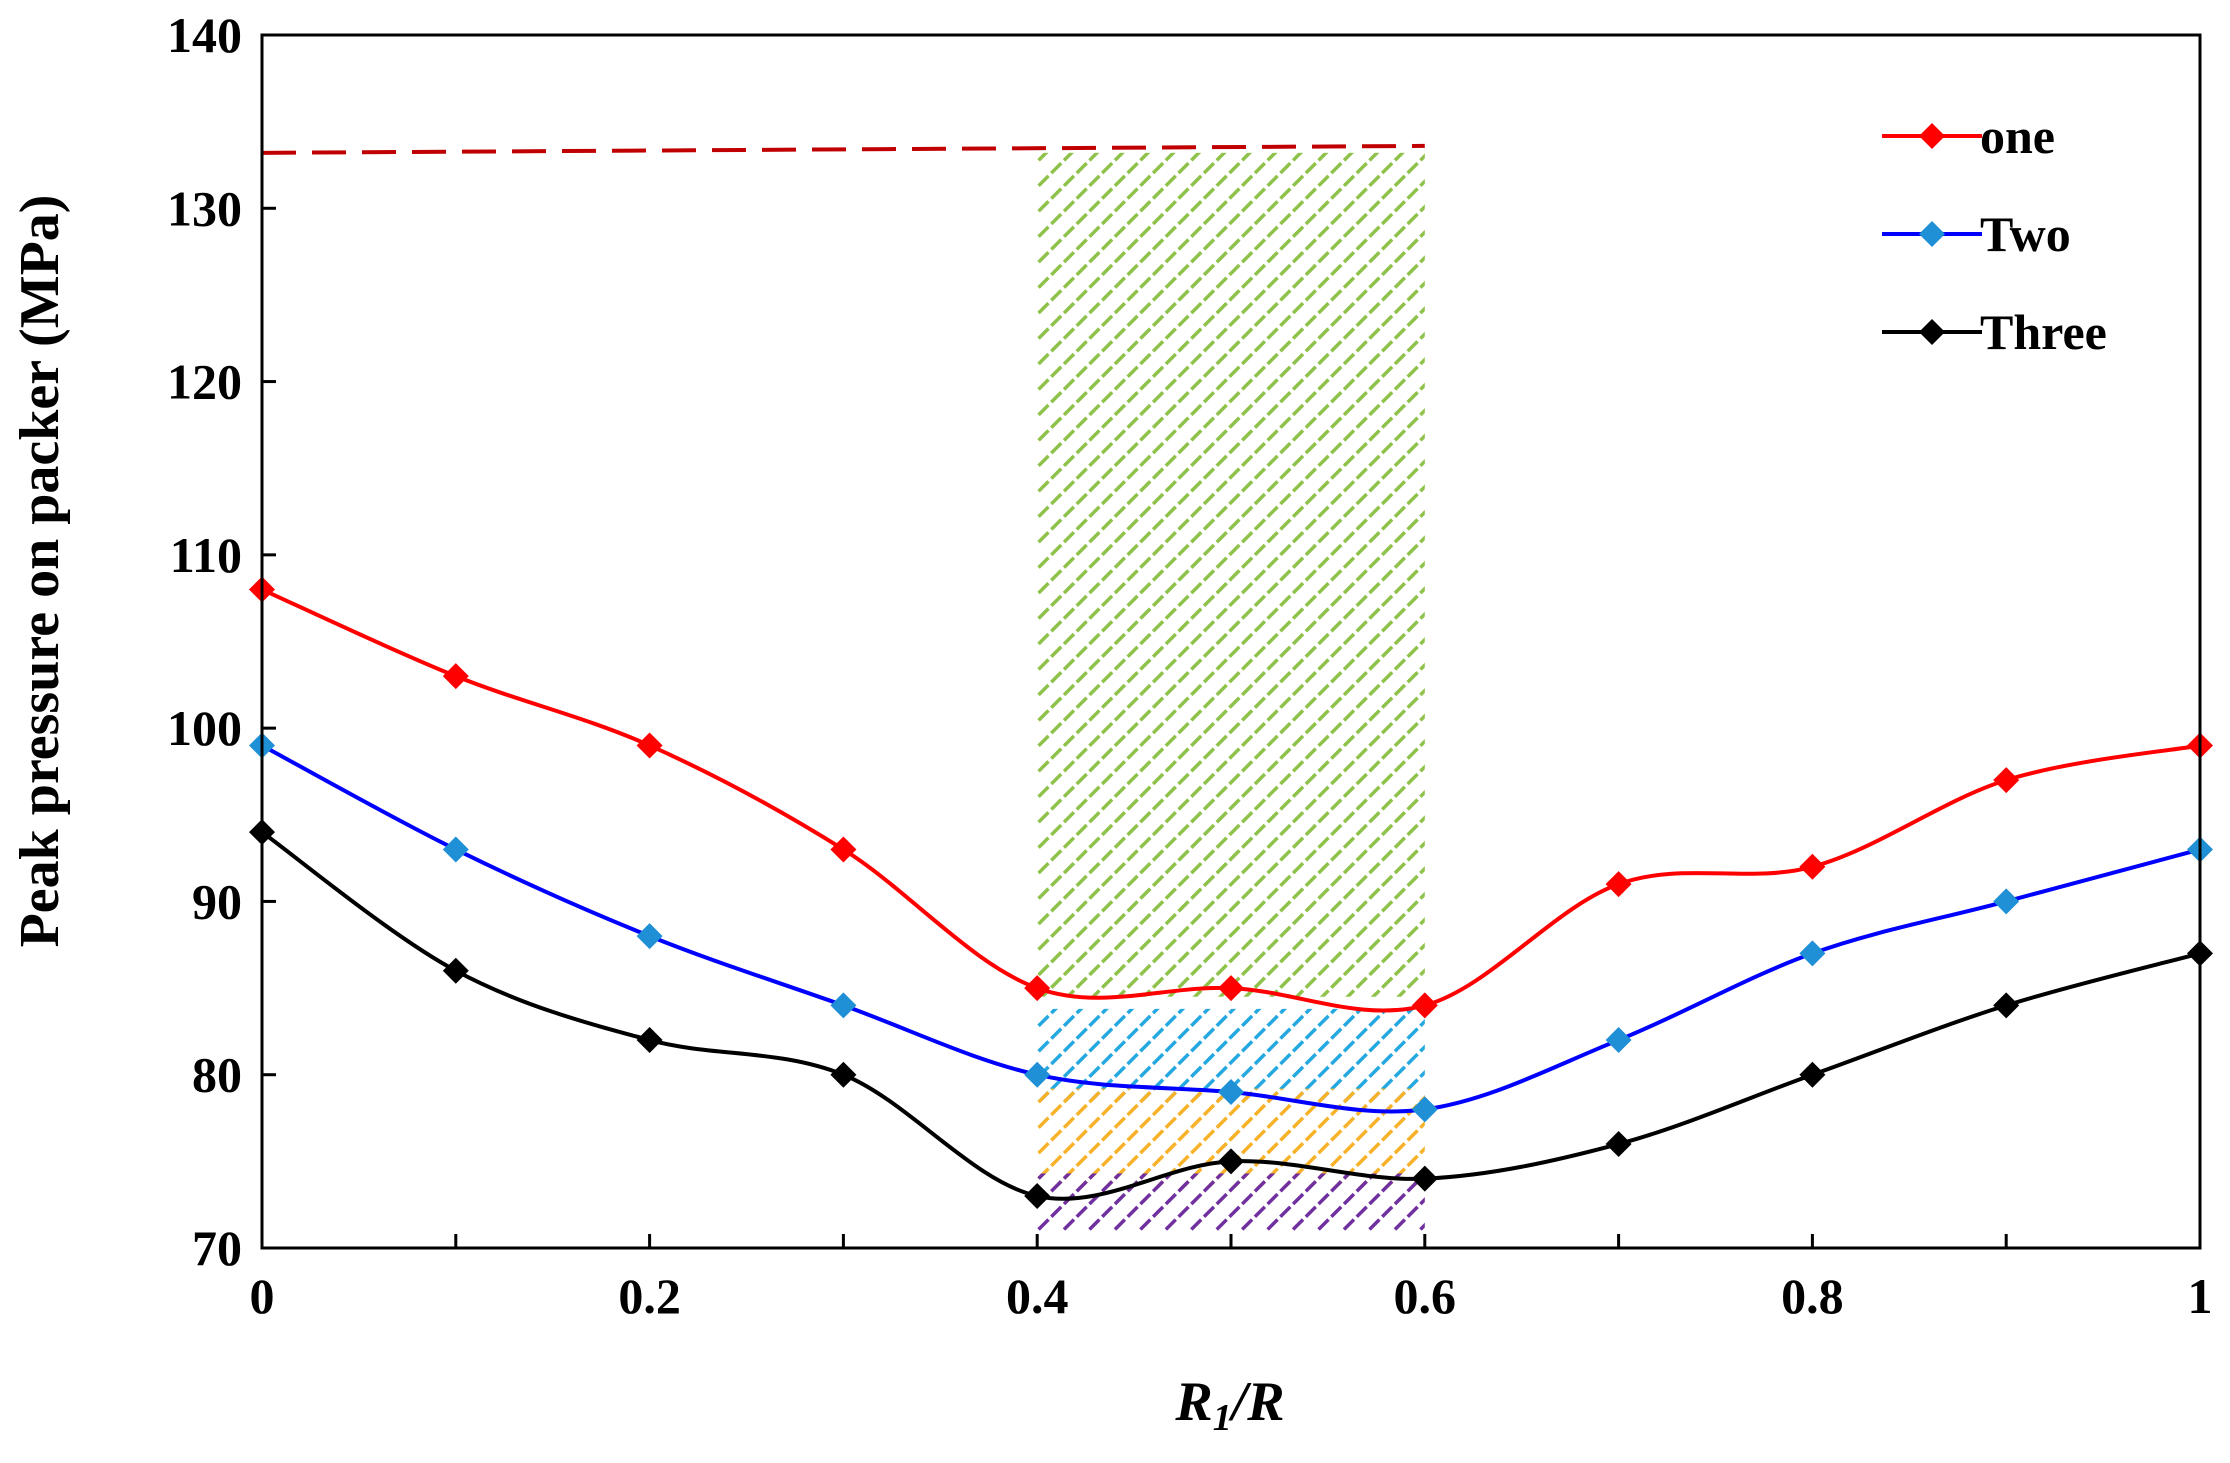 Image resolution: width=2230 pixels, height=1463 pixels. I want to click on x-tick-label: 0.8, so click(1812, 1296).